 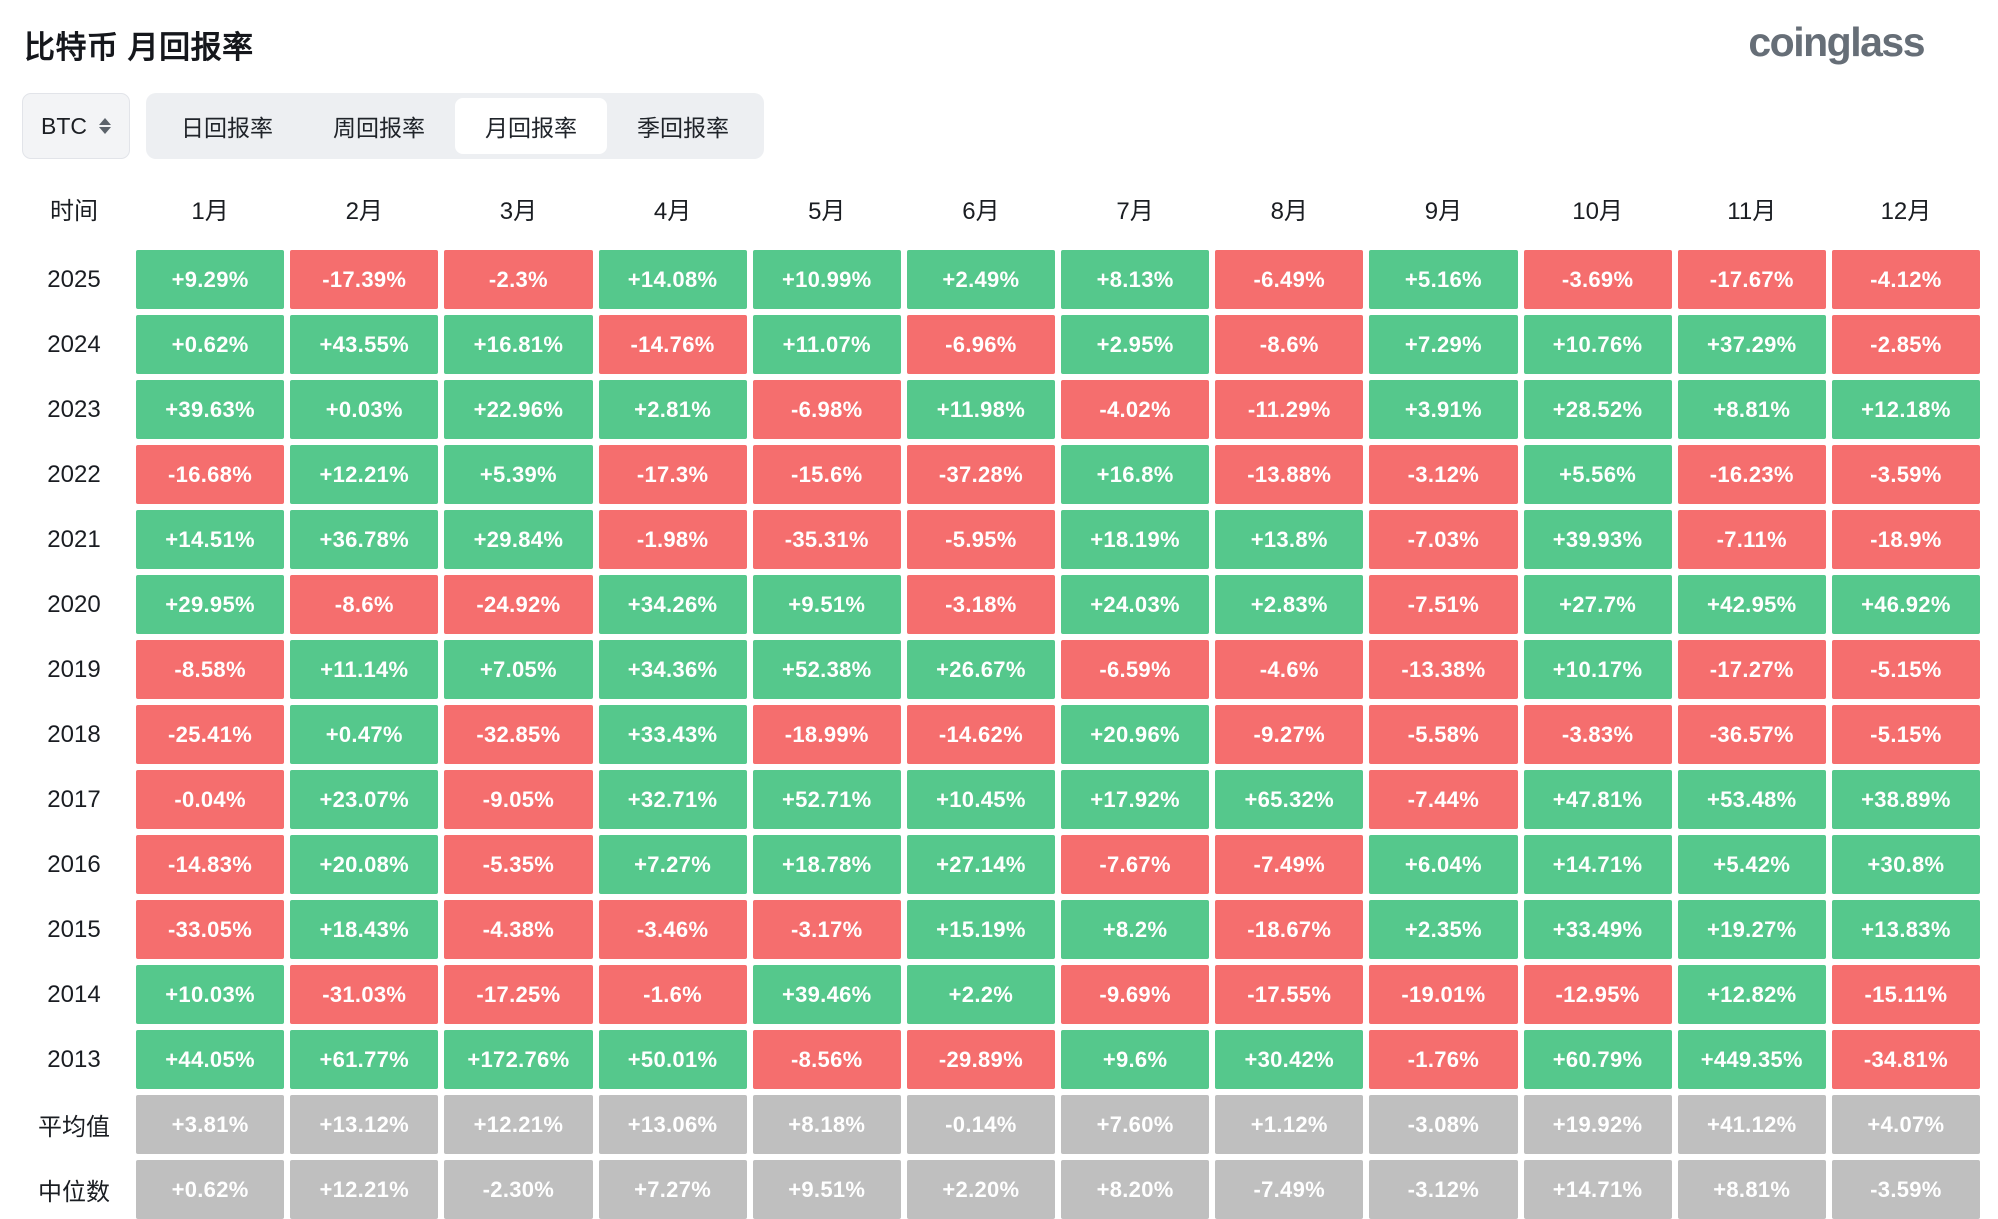 What do you see at coordinates (74, 604) in the screenshot?
I see `row-label: 2020` at bounding box center [74, 604].